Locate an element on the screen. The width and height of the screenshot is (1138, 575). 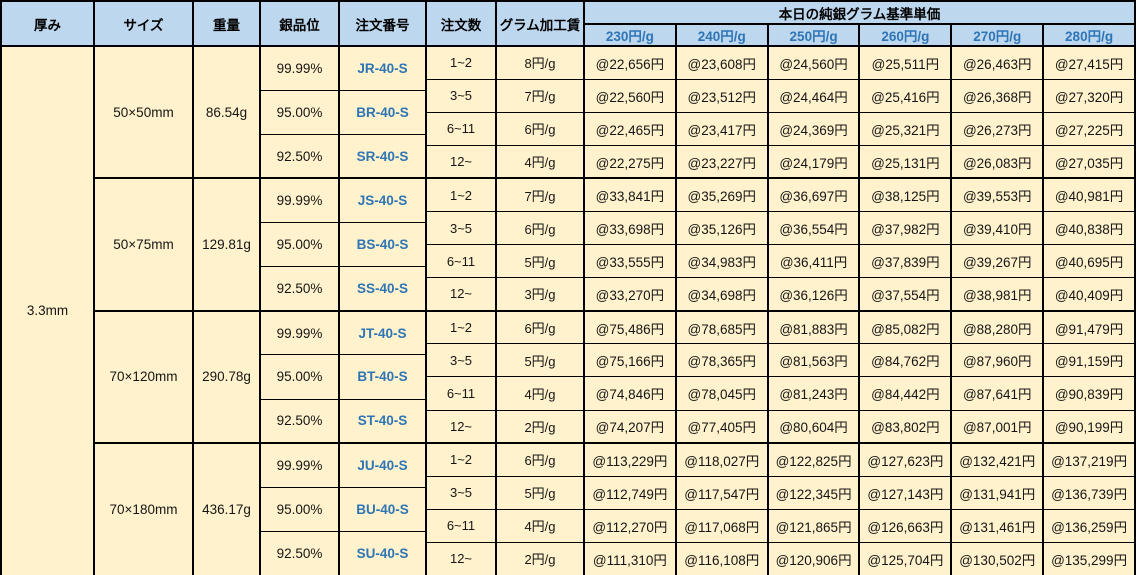
price-cell: @23,227円 is located at coordinates (721, 162).